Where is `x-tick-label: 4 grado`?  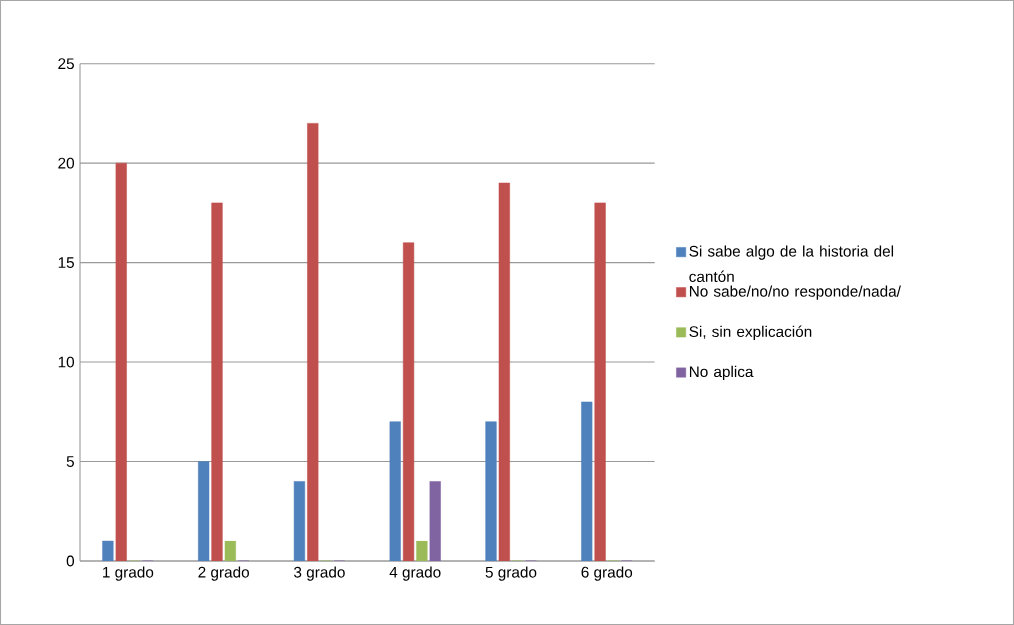 x-tick-label: 4 grado is located at coordinates (415, 573).